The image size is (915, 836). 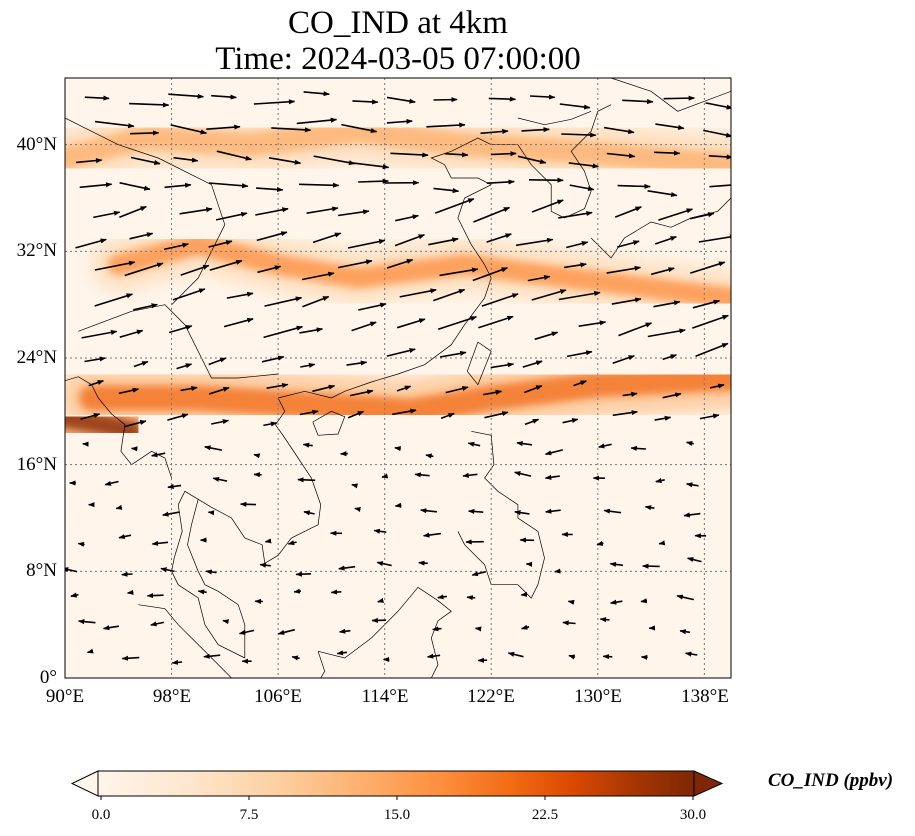 I want to click on central-band, so click(x=419, y=271).